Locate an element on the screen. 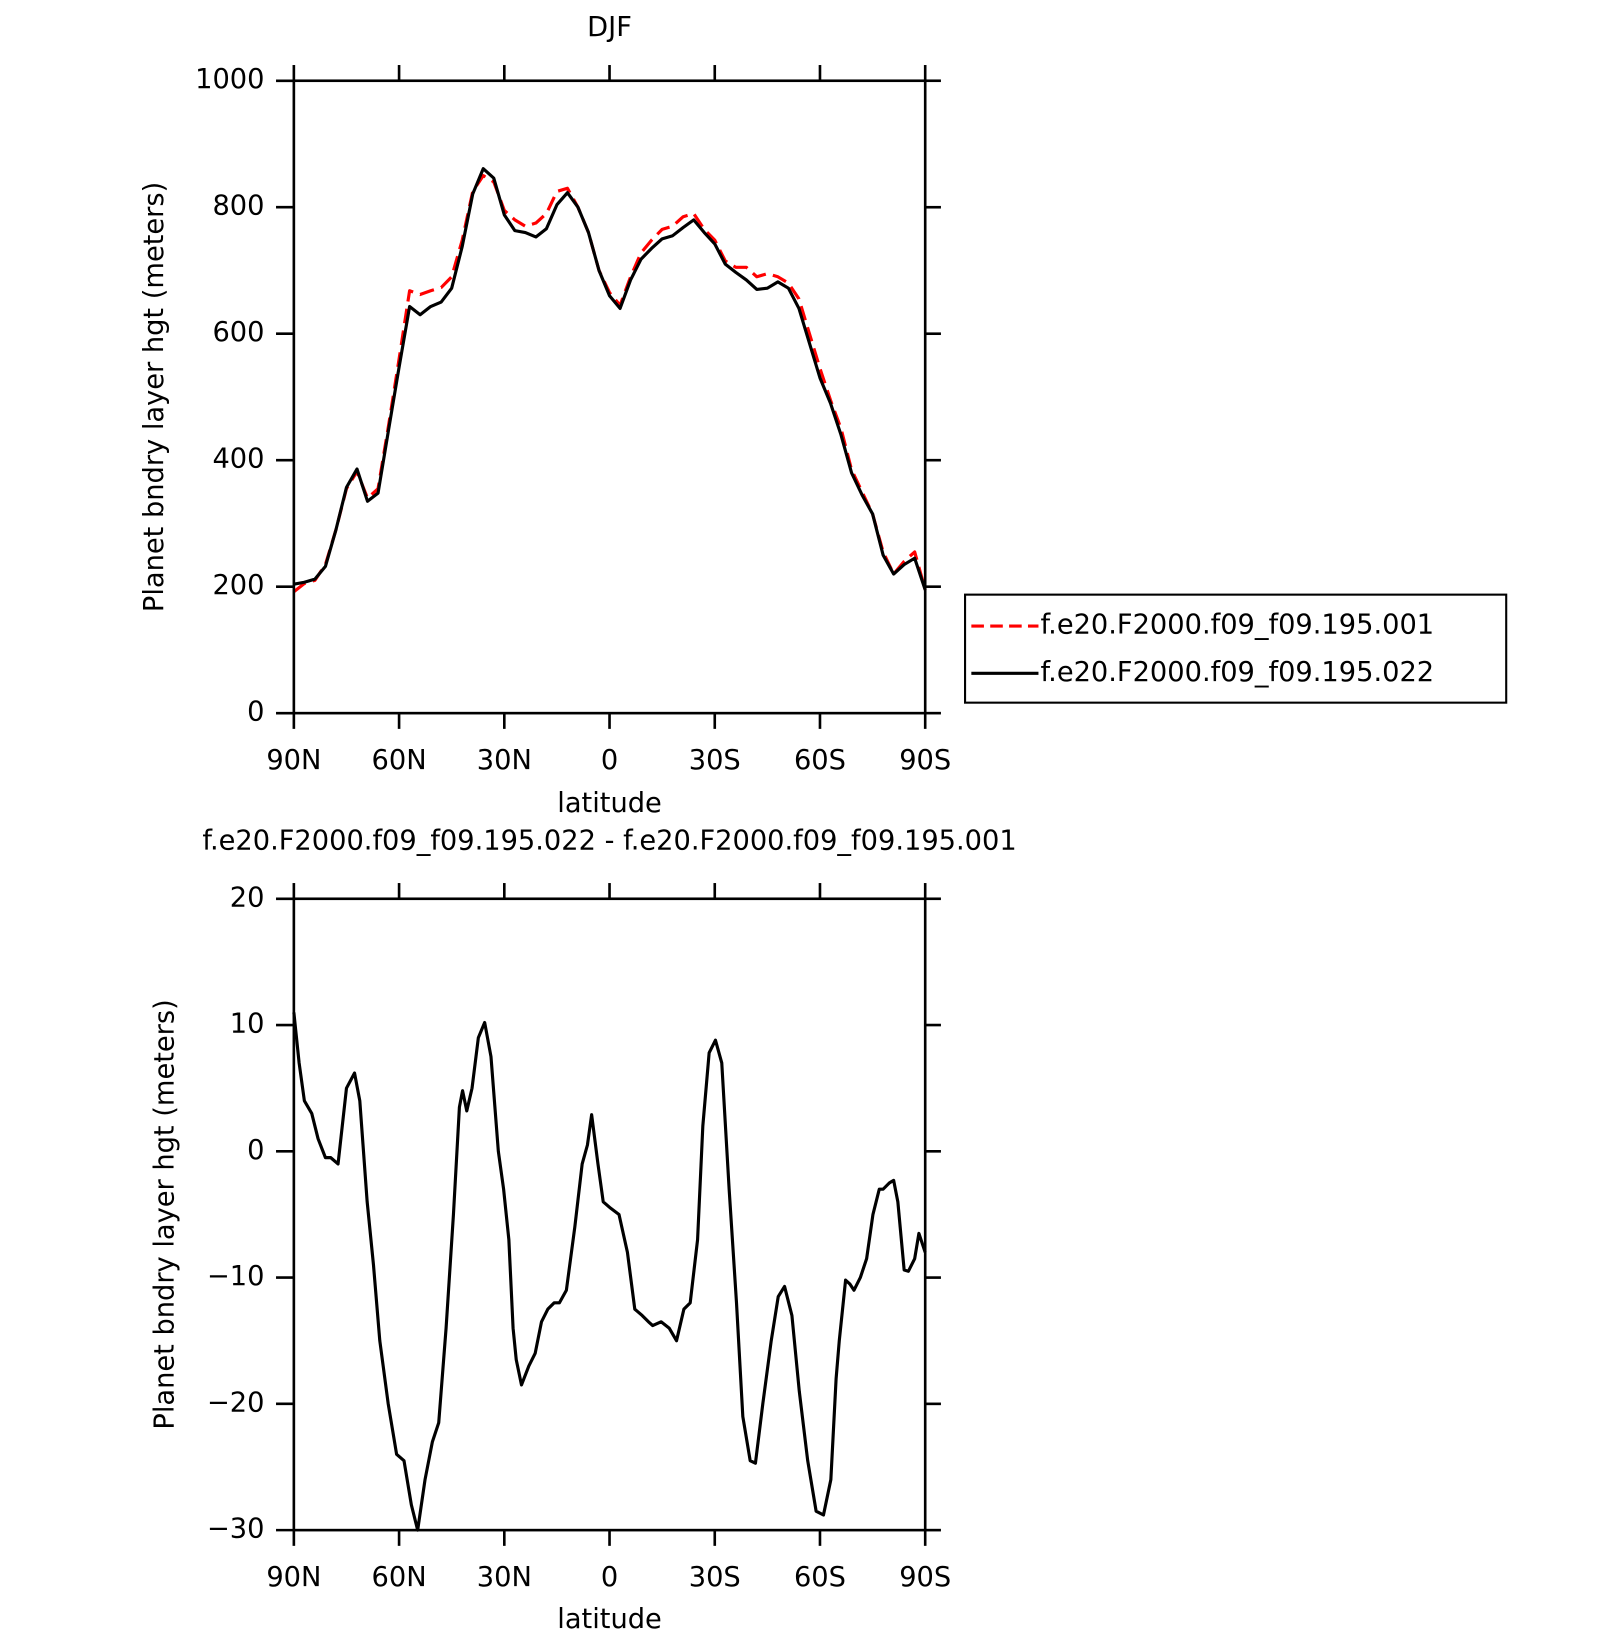  y-tick-label: 1000 is located at coordinates (229, 79).